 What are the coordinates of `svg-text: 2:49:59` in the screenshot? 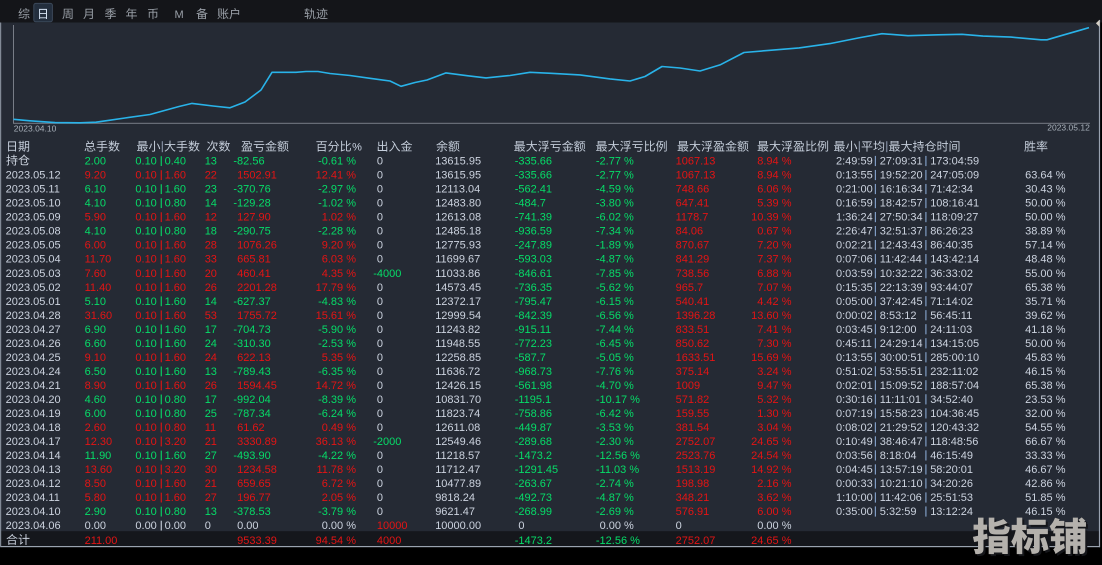 It's located at (854, 162).